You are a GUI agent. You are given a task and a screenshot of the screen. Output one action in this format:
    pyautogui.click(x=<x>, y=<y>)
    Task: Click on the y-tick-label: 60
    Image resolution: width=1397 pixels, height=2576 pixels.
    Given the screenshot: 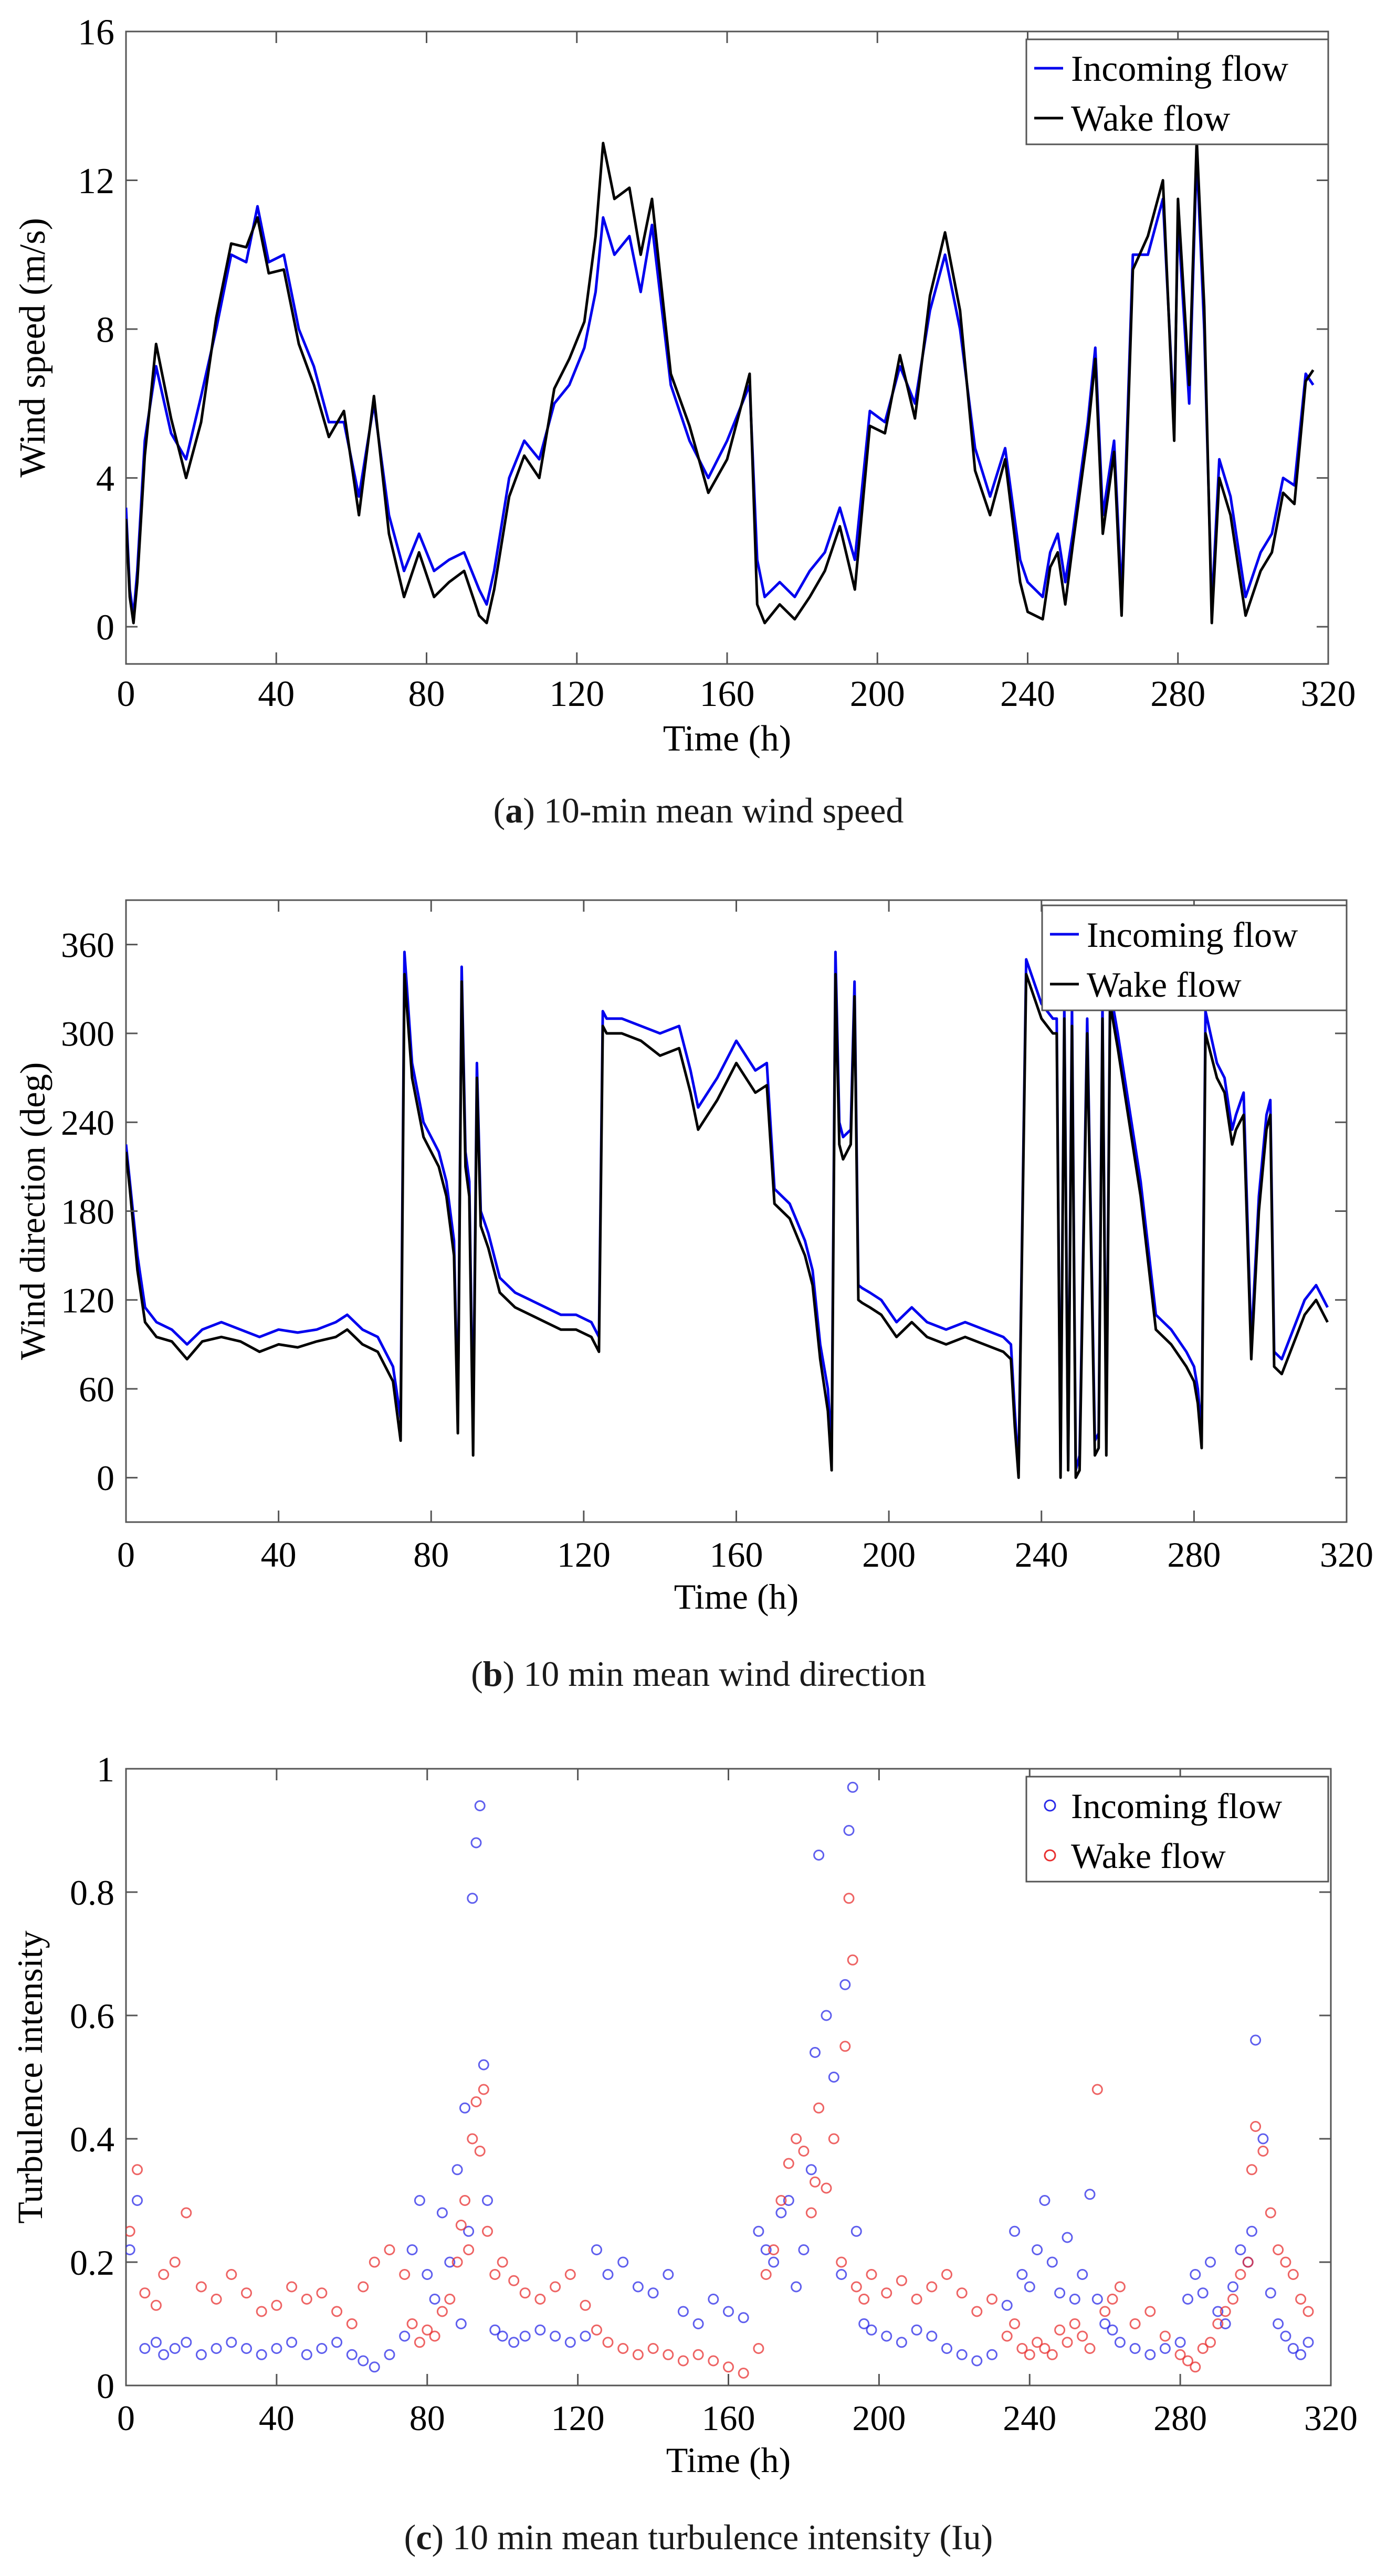 What is the action you would take?
    pyautogui.click(x=96, y=1389)
    